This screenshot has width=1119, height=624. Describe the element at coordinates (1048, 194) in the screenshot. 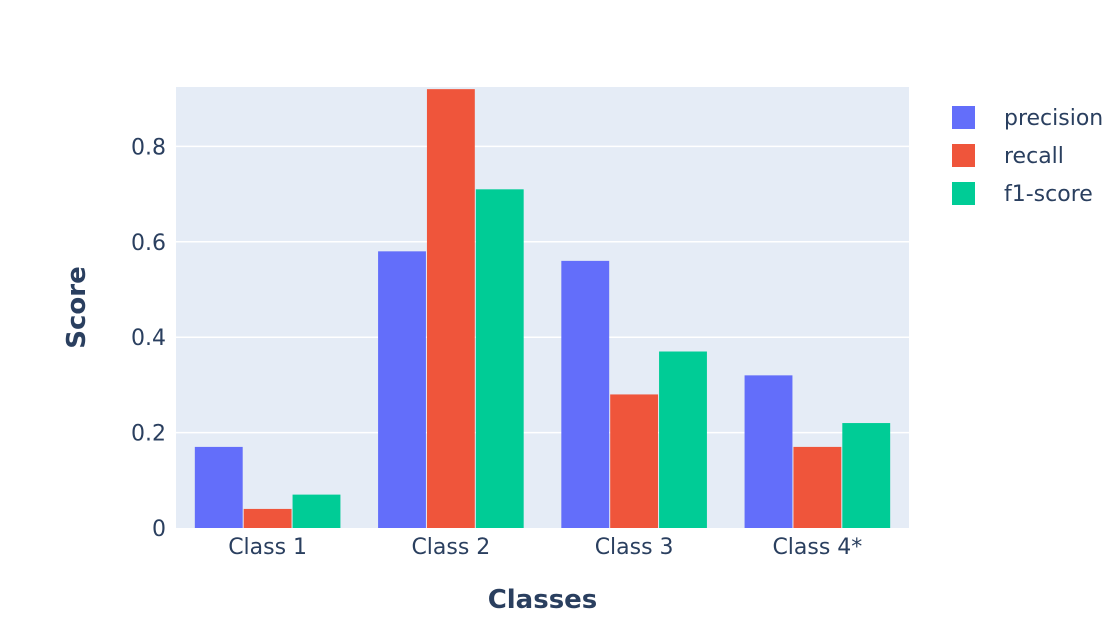

I see `legend-label-f1-score: f1-score` at that location.